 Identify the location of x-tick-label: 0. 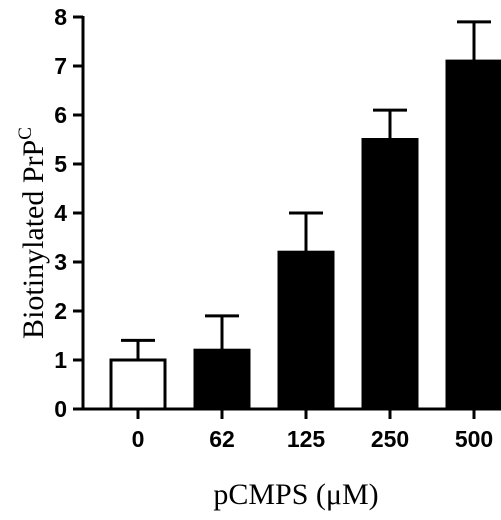
(138, 439).